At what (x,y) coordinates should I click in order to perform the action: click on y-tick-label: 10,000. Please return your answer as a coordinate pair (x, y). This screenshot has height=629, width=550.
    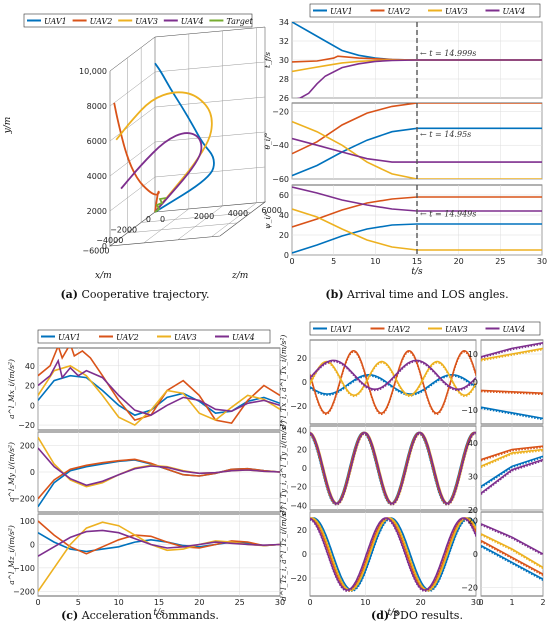
    Looking at the image, I should click on (93, 71).